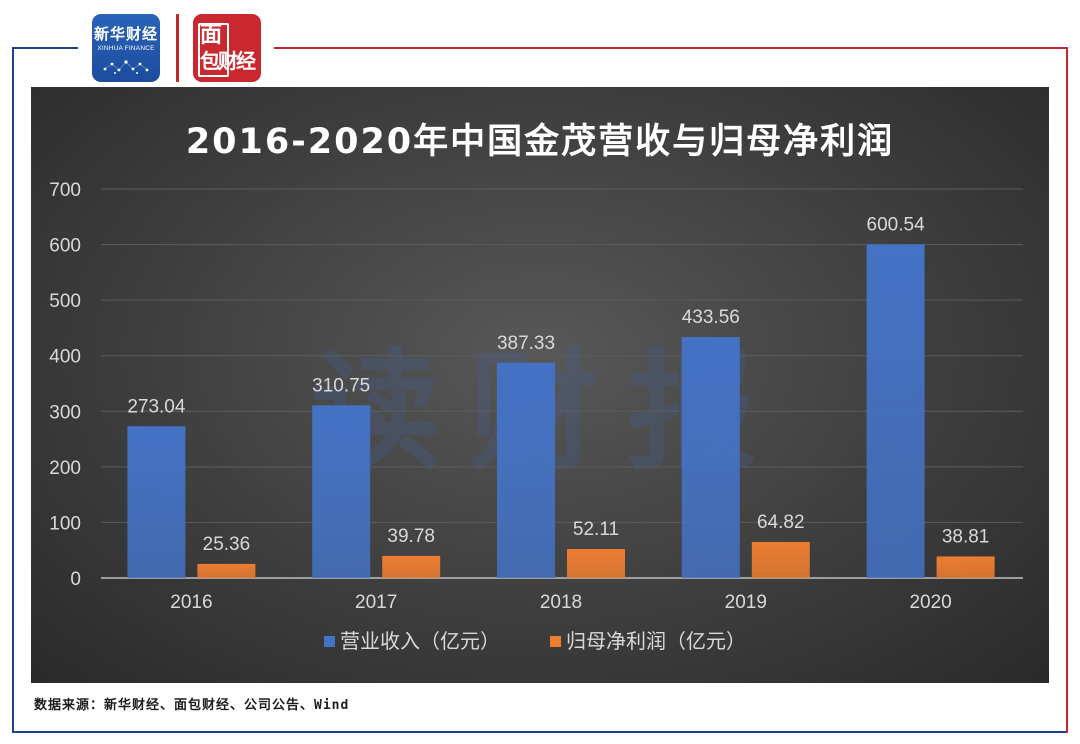 The image size is (1080, 744). What do you see at coordinates (75, 579) in the screenshot?
I see `y-tick-label: 0` at bounding box center [75, 579].